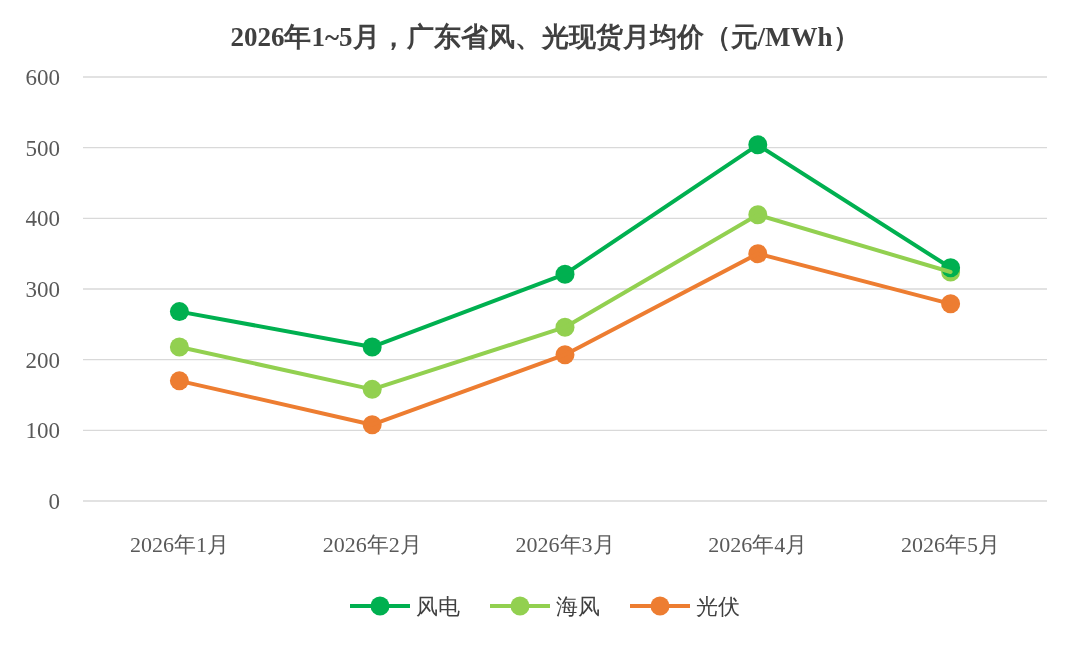  I want to click on chart-title: 2026年1~5月，广东省风、光现货月均价（元/MWh）, so click(545, 37).